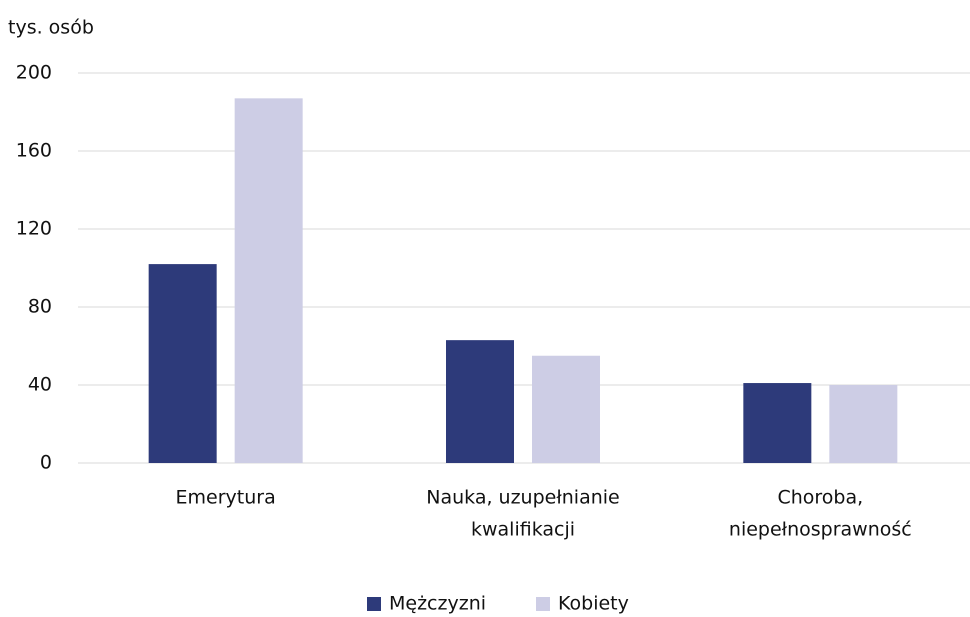 The width and height of the screenshot is (970, 617). What do you see at coordinates (820, 498) in the screenshot?
I see `x-tick-label: Choroba,` at bounding box center [820, 498].